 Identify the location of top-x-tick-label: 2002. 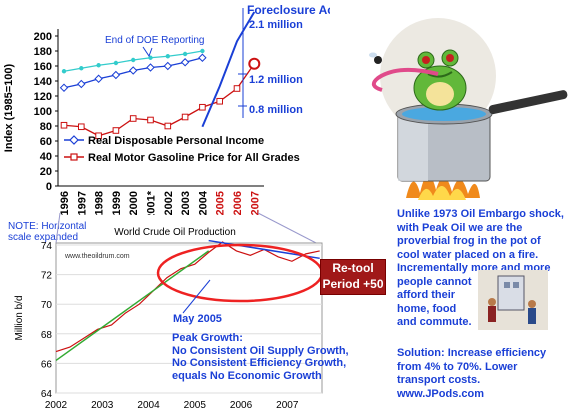
(169, 203).